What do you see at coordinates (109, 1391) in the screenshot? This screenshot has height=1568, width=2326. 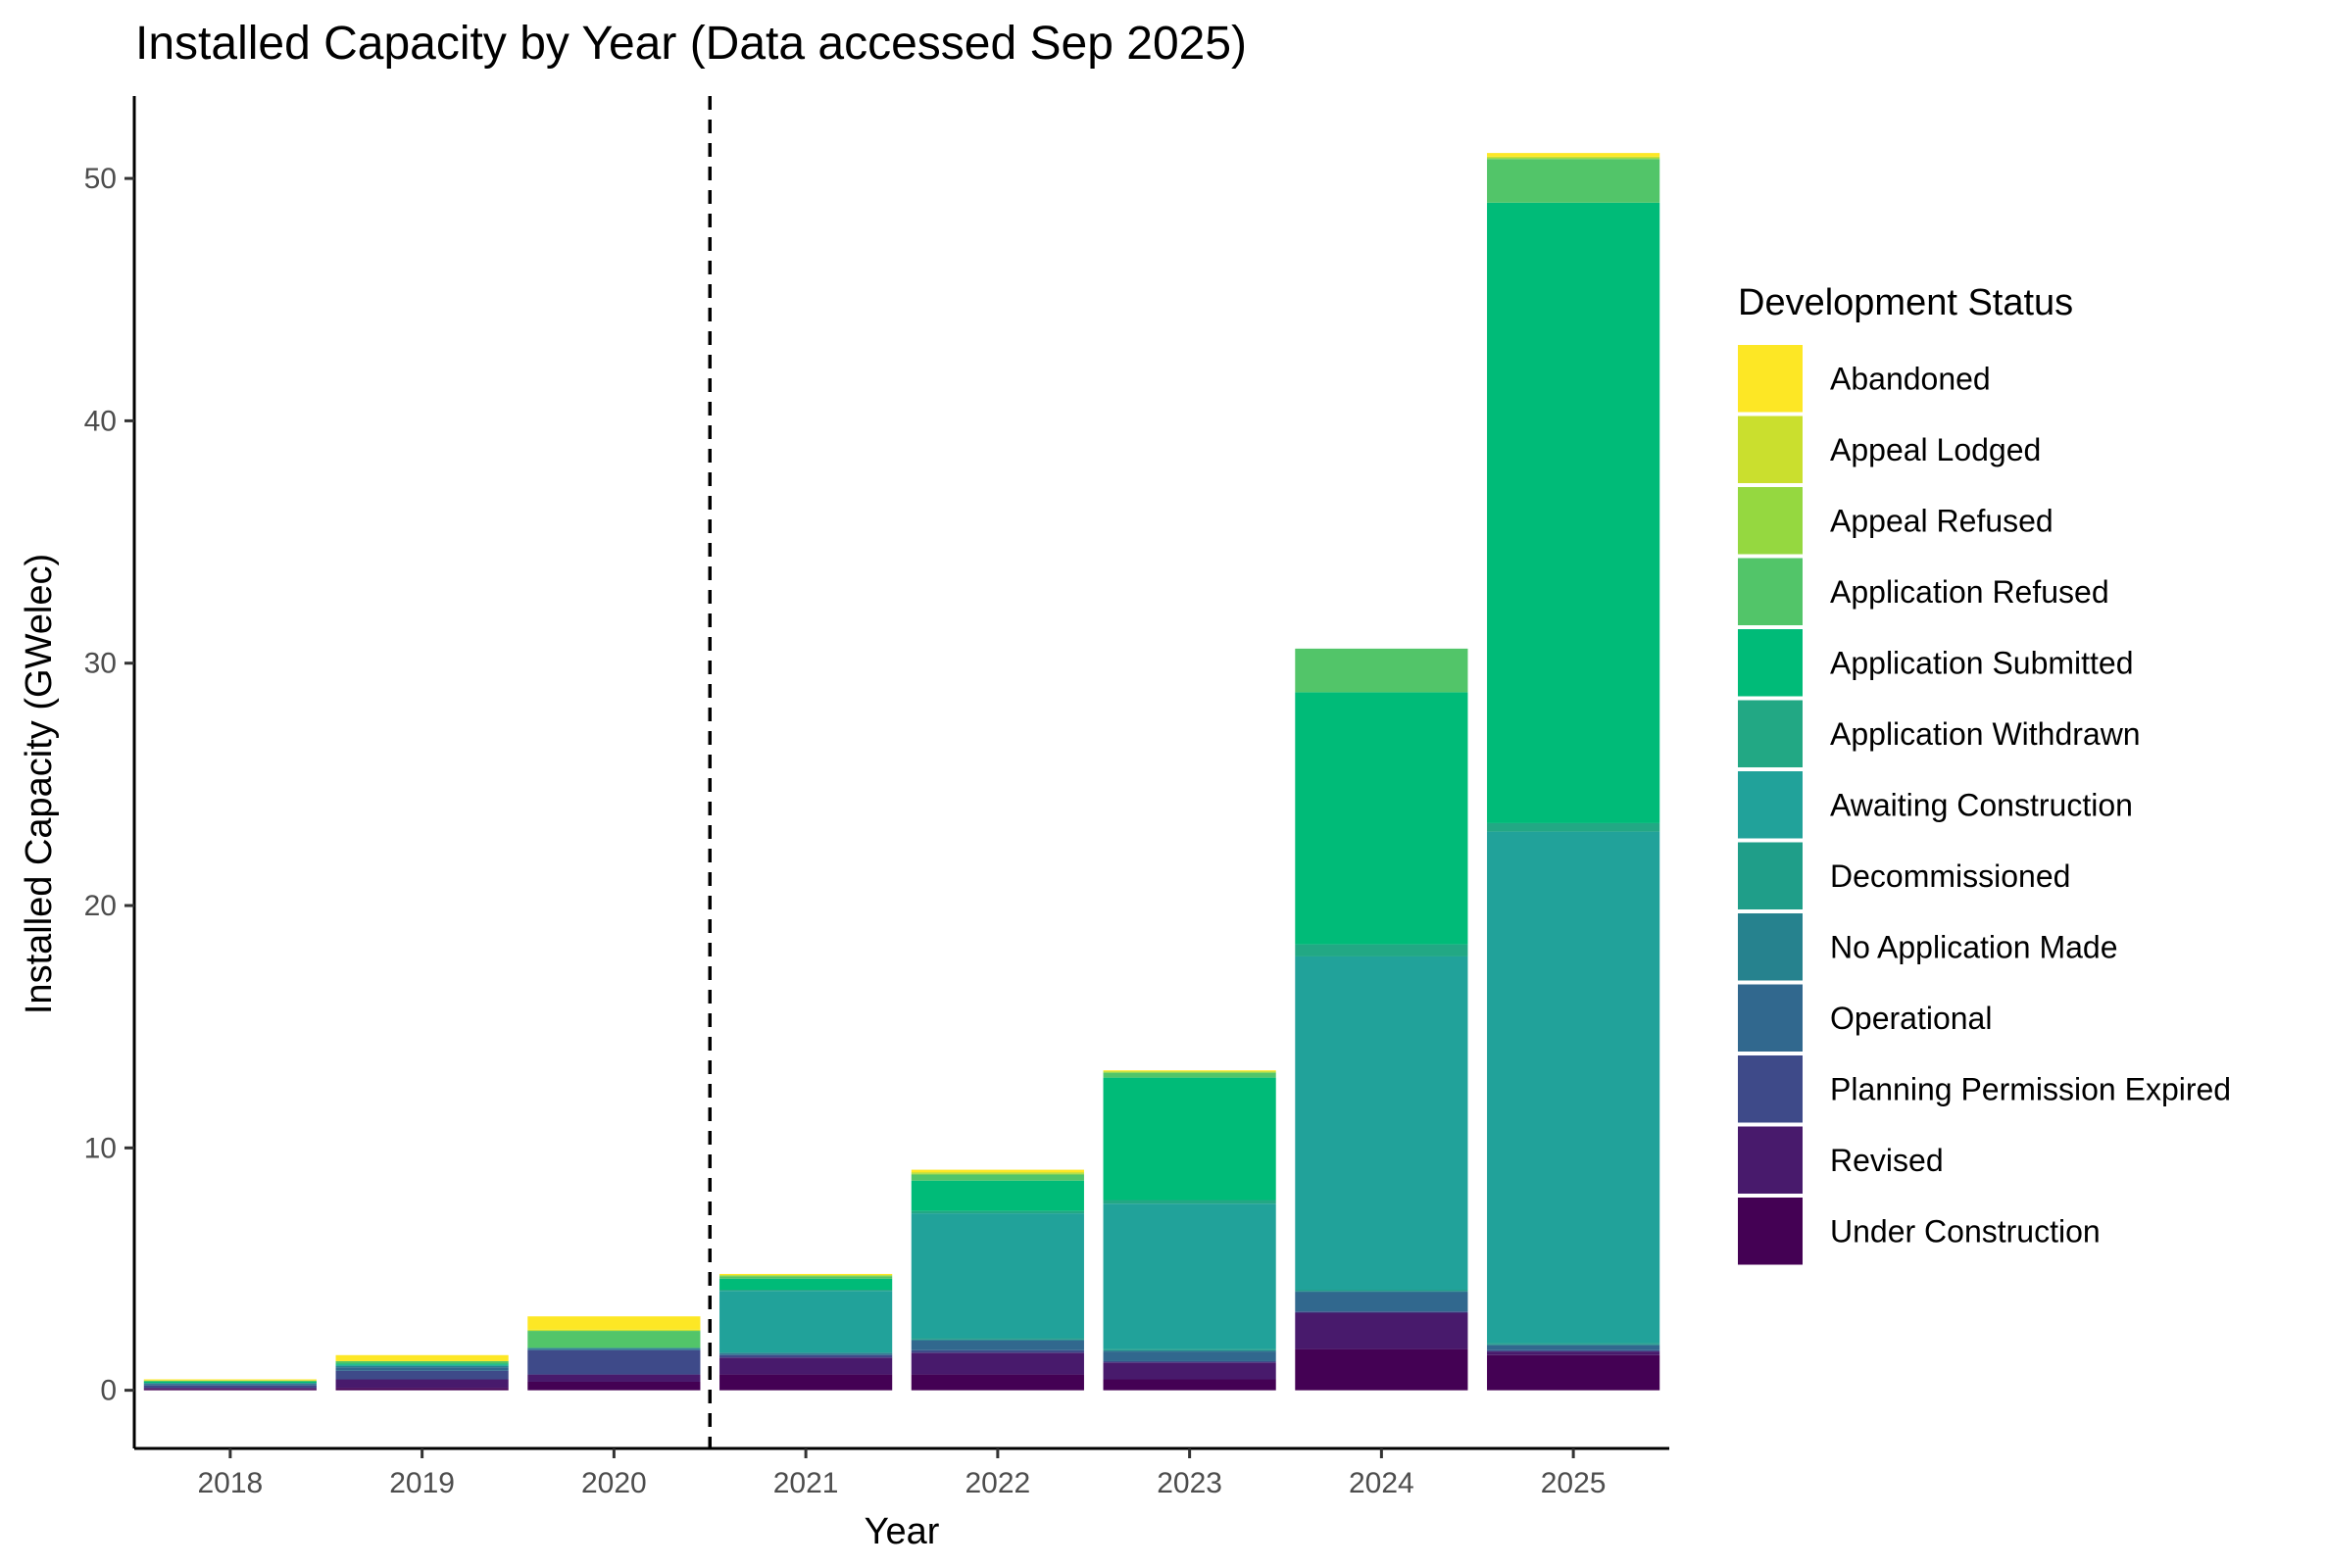 I see `y-tick-label-0: 0` at bounding box center [109, 1391].